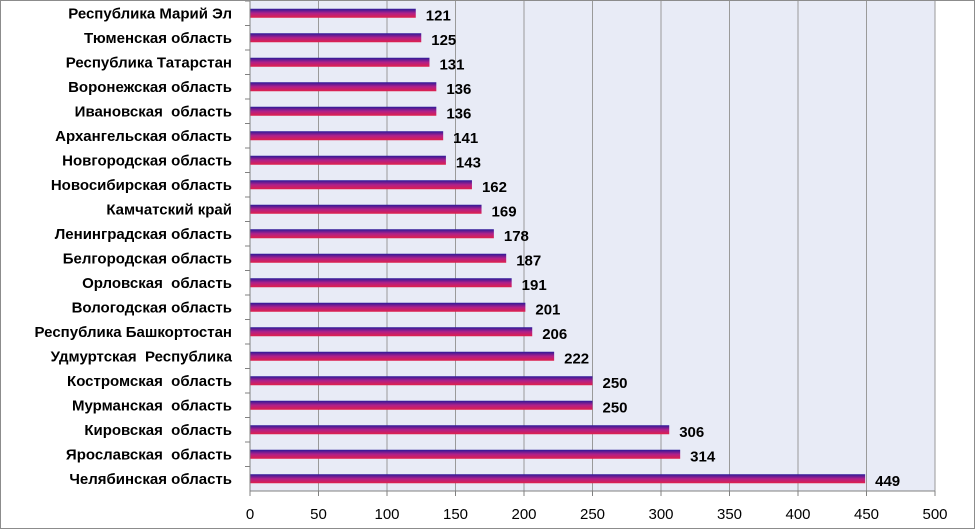 This screenshot has width=975, height=529. What do you see at coordinates (797, 514) in the screenshot?
I see `x-tick-label: 400` at bounding box center [797, 514].